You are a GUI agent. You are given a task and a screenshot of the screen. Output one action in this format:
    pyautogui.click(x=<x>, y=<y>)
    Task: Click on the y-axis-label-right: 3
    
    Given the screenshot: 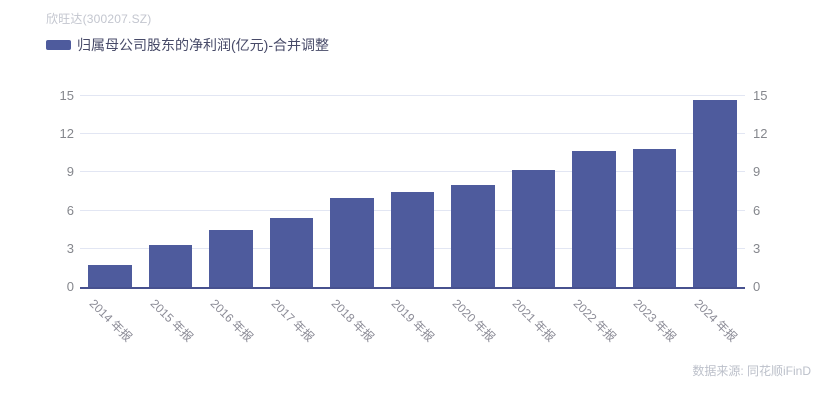 What is the action you would take?
    pyautogui.click(x=757, y=248)
    